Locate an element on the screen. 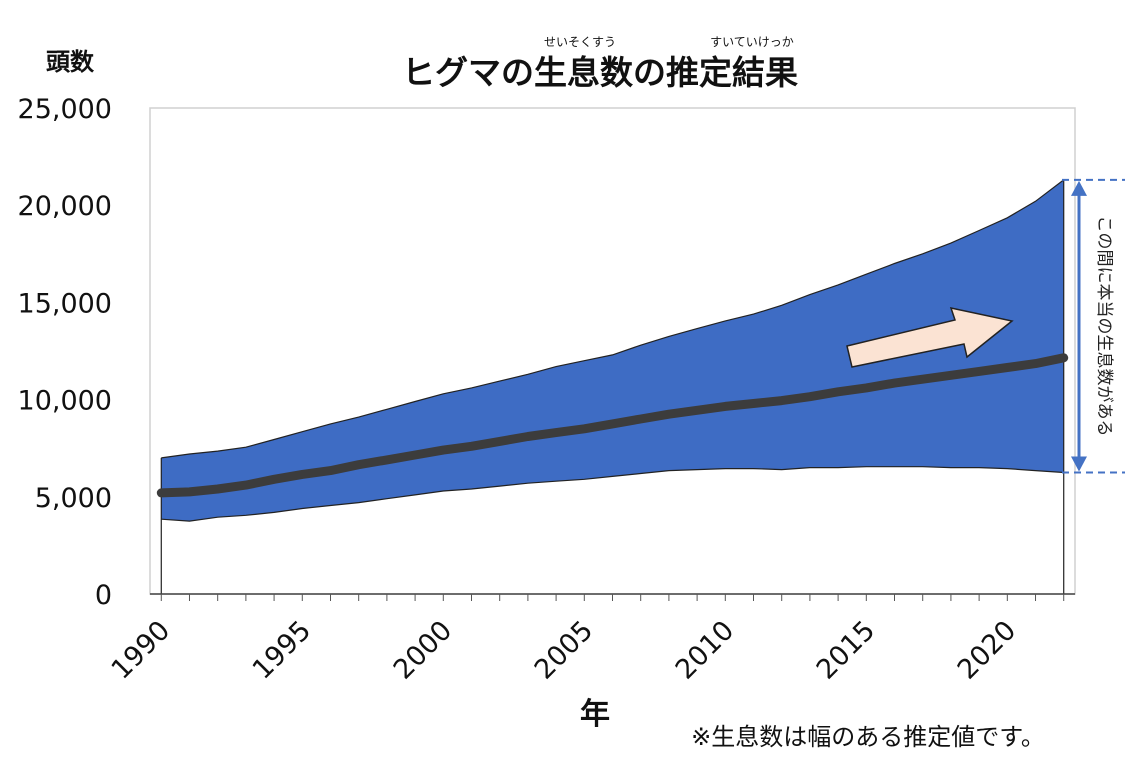 This screenshot has height=775, width=1125. x-tick-label: 2010 is located at coordinates (705, 650).